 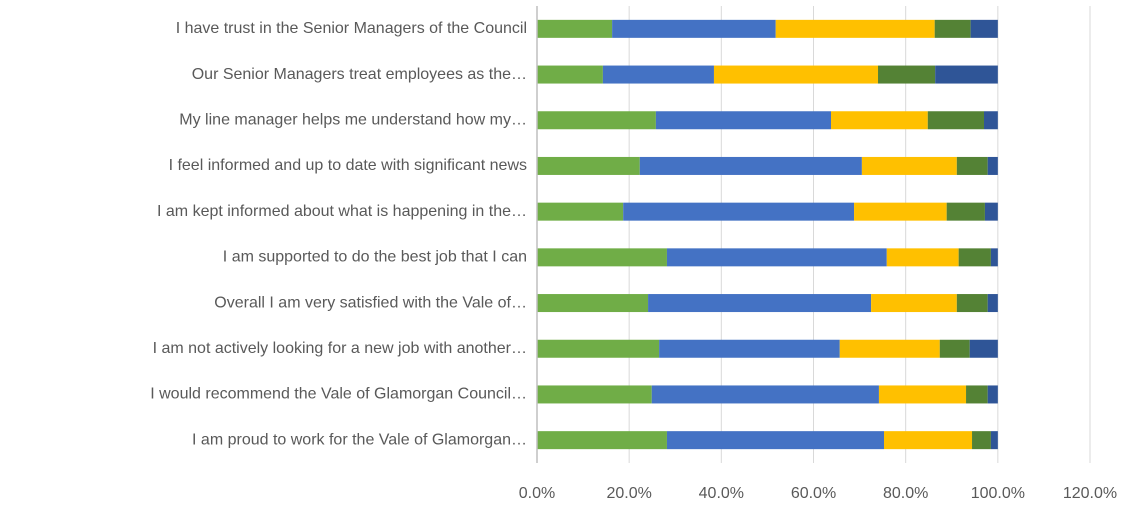 What do you see at coordinates (905, 493) in the screenshot?
I see `x-tick-label: 80.0%` at bounding box center [905, 493].